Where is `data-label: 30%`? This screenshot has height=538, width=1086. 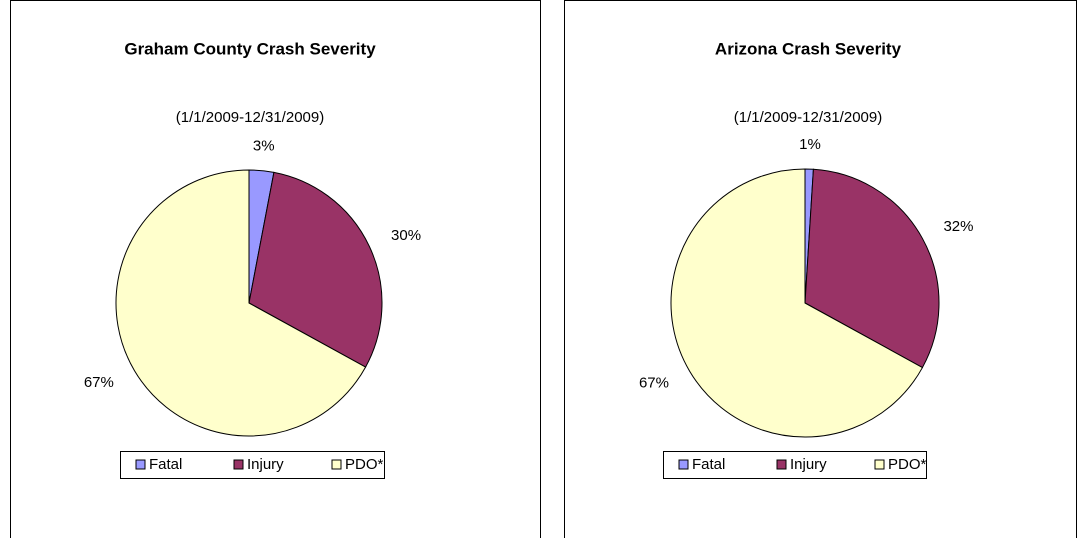 data-label: 30% is located at coordinates (406, 235).